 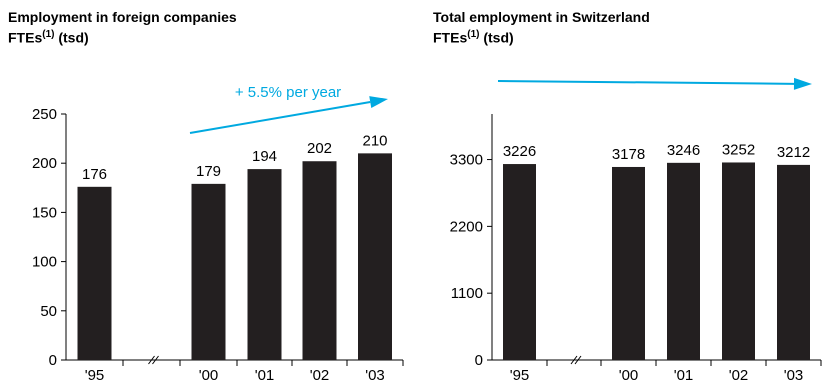 What do you see at coordinates (44, 212) in the screenshot?
I see `left-y-tick-label: 150` at bounding box center [44, 212].